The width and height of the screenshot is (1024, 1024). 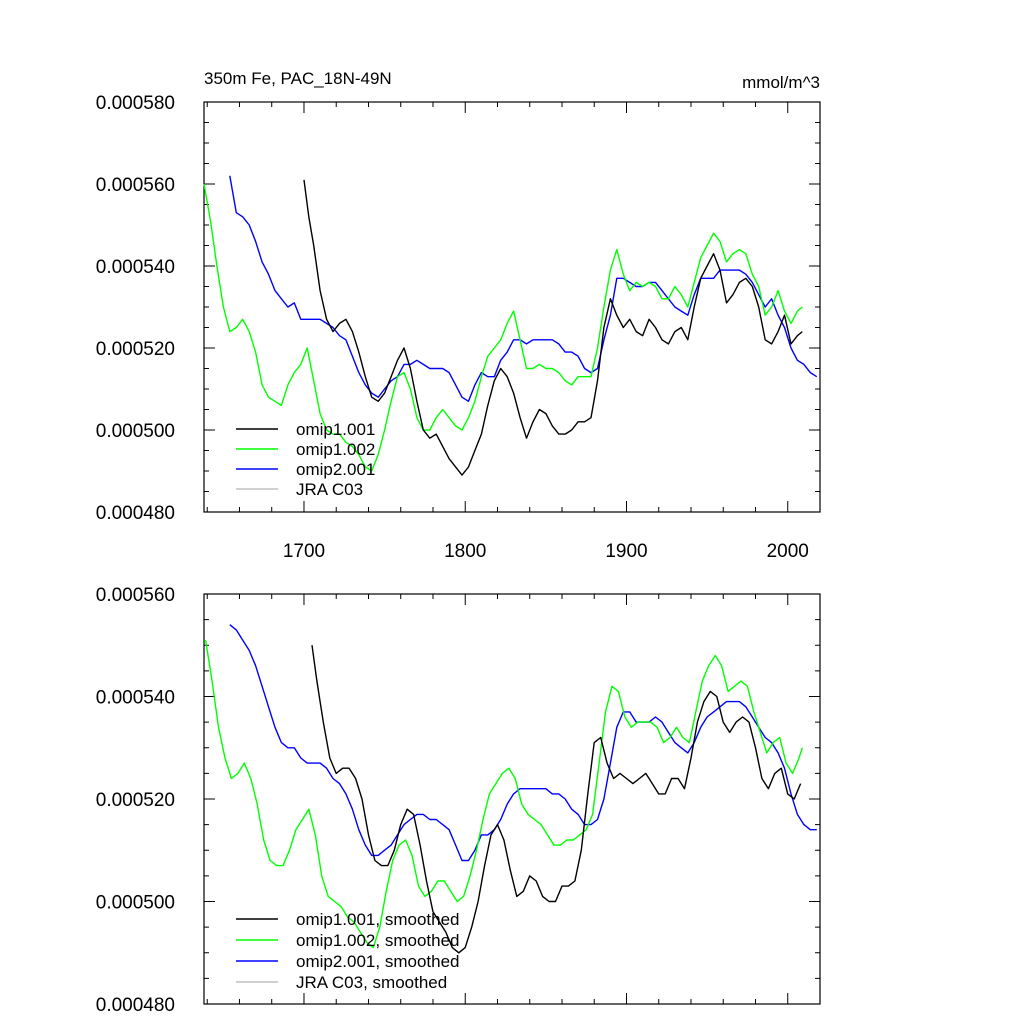 I want to click on series-line-omip1-001-smoothed, so click(x=556, y=799).